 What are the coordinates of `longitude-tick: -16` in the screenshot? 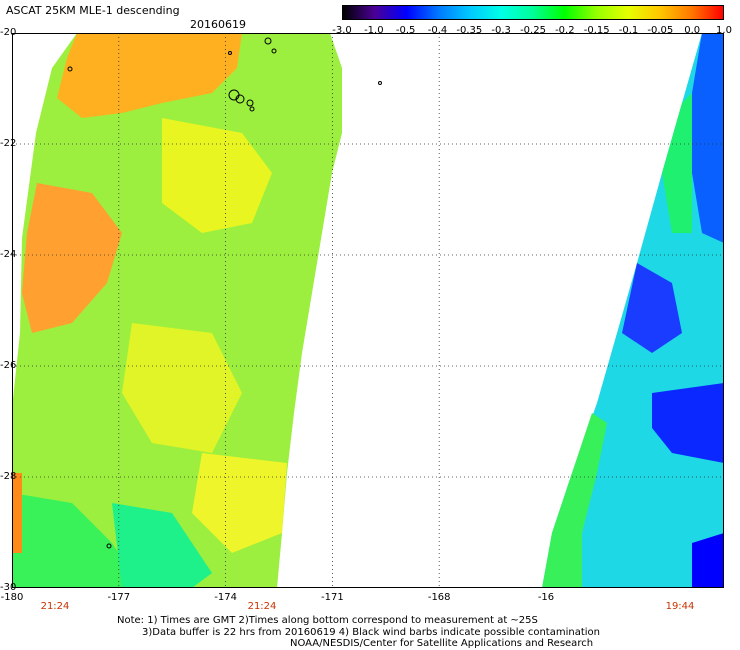 It's located at (546, 597).